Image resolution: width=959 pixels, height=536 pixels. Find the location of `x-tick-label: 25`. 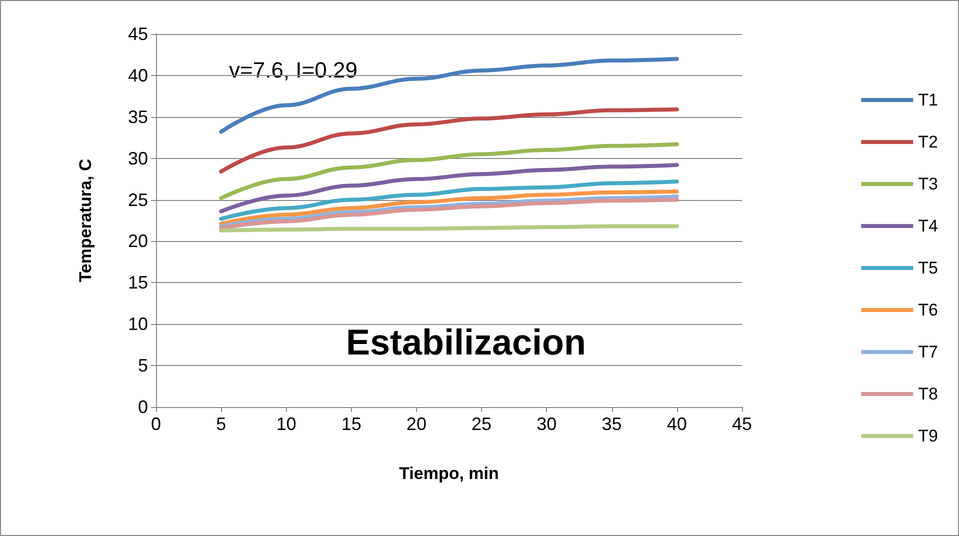

x-tick-label: 25 is located at coordinates (482, 424).